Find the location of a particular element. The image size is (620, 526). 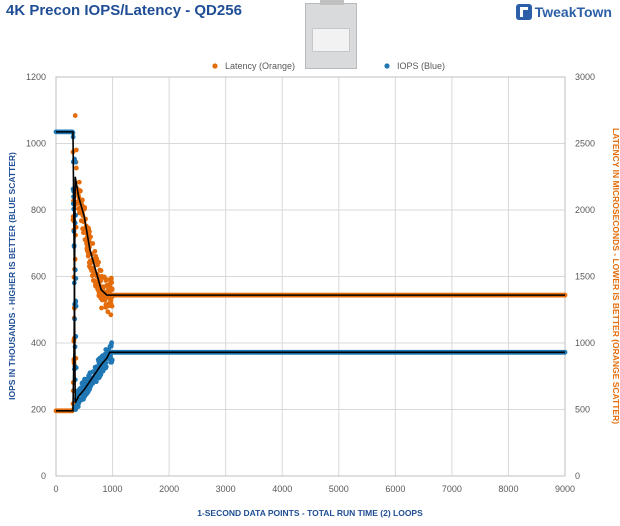

legend: Latency (Orange) IOPS (Blue) is located at coordinates (328, 66).